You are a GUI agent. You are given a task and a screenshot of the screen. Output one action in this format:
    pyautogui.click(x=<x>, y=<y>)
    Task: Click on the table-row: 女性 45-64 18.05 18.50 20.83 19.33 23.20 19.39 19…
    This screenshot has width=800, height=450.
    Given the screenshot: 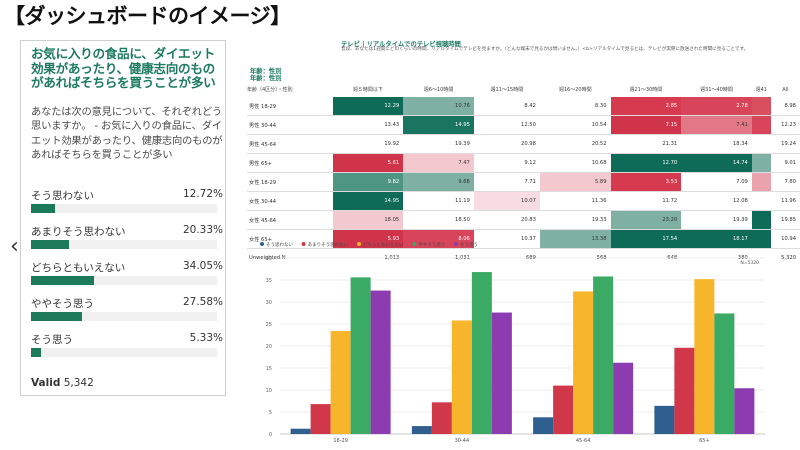 What is the action you would take?
    pyautogui.click(x=523, y=220)
    